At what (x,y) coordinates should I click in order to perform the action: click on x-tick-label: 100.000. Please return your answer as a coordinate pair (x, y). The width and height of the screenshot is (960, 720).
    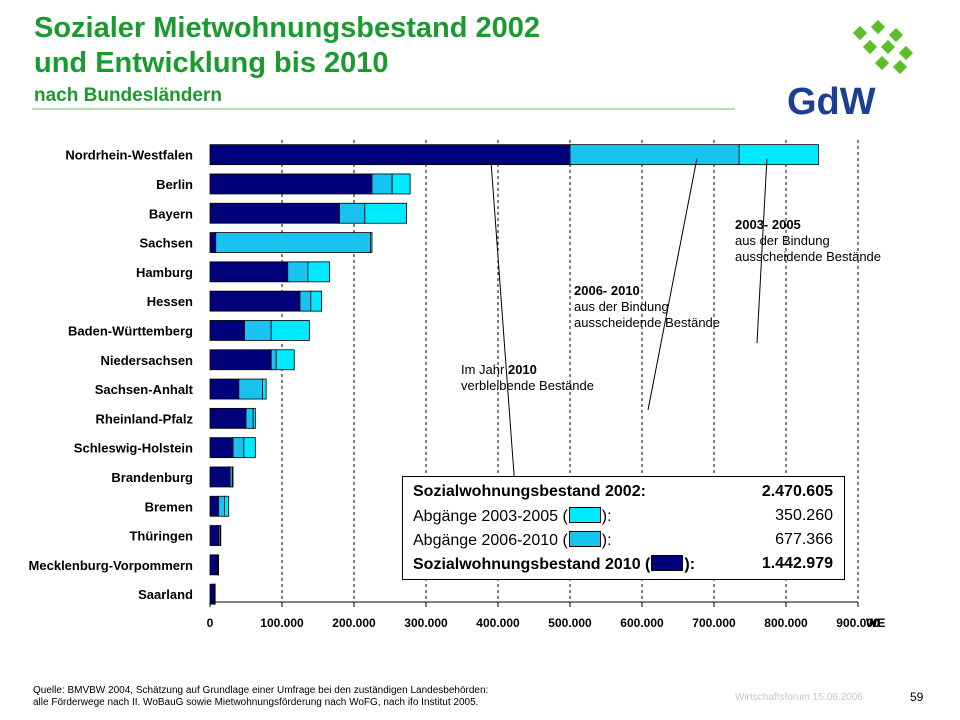
    Looking at the image, I should click on (282, 623).